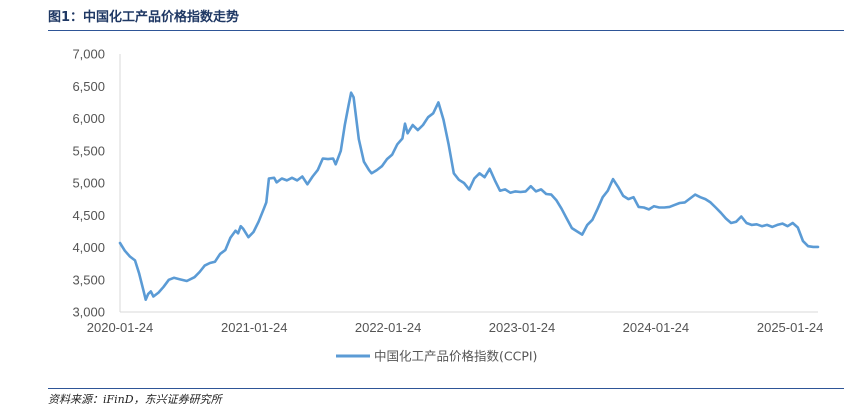  Describe the element at coordinates (88, 247) in the screenshot. I see `y-tick-label: 4,000` at that location.